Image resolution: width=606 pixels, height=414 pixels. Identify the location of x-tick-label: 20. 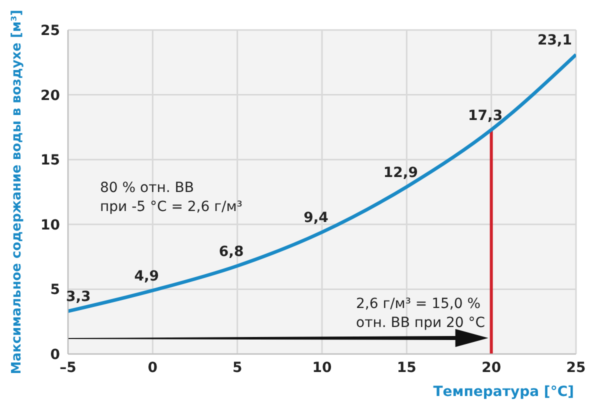
(492, 368).